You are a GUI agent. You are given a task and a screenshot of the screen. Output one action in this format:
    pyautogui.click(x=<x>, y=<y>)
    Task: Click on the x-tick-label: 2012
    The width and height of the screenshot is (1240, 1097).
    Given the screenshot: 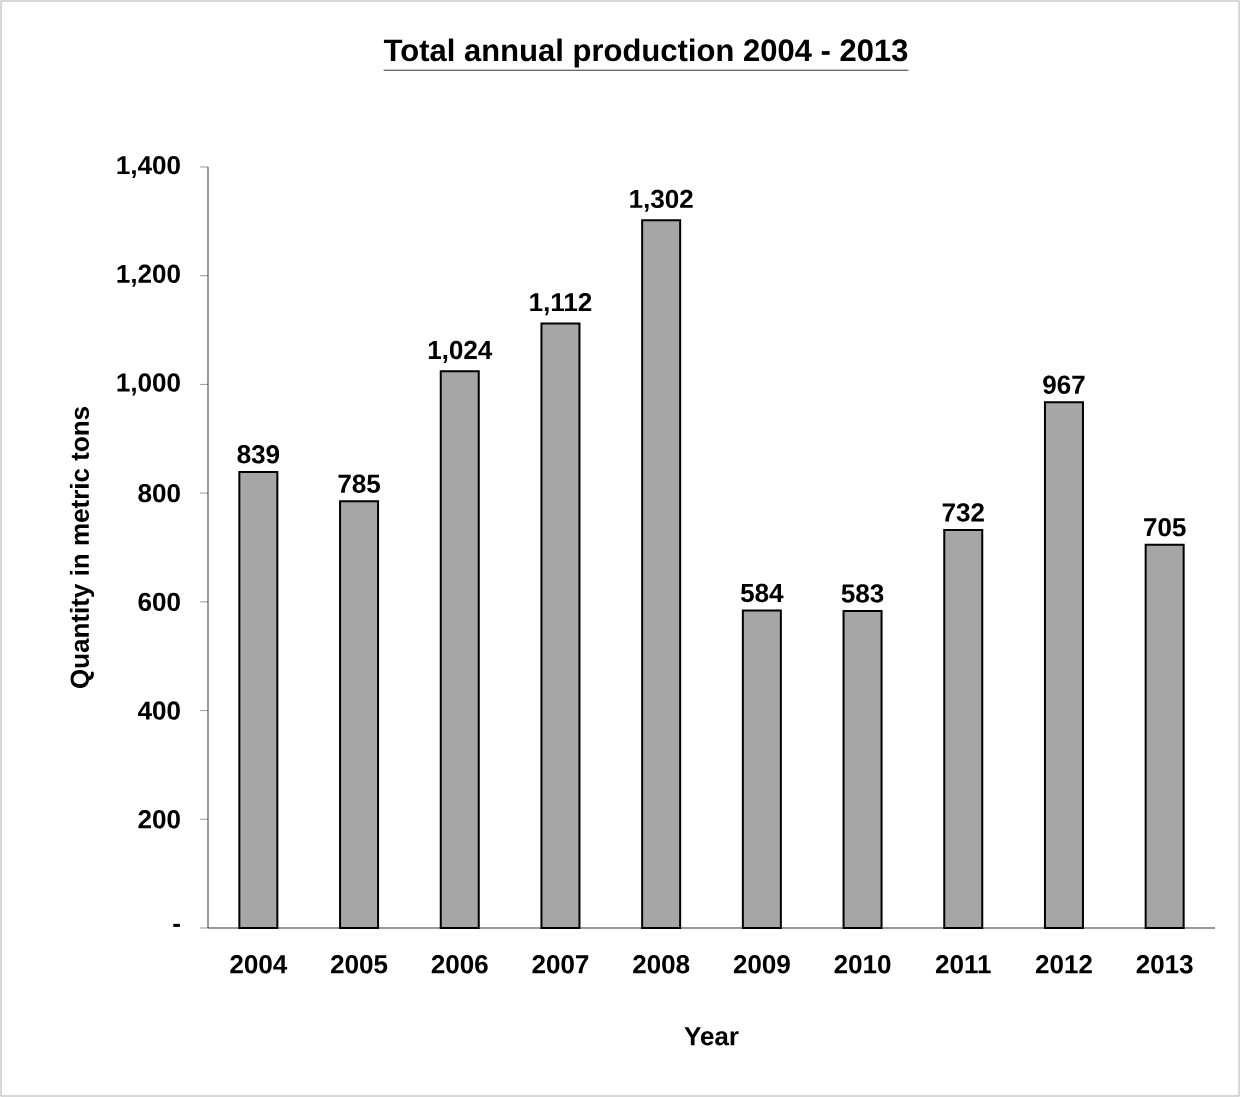 What is the action you would take?
    pyautogui.click(x=1063, y=964)
    